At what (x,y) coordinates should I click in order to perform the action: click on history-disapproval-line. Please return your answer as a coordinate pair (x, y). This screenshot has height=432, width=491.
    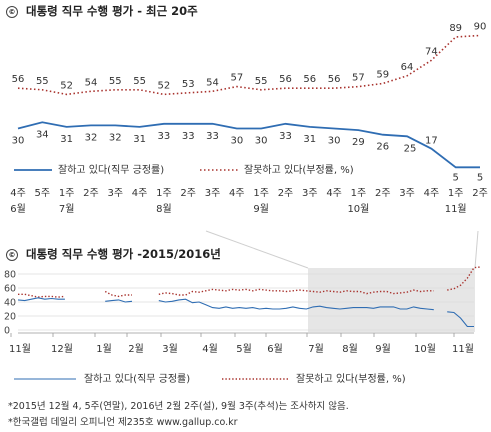
    Looking at the image, I should click on (249, 282).